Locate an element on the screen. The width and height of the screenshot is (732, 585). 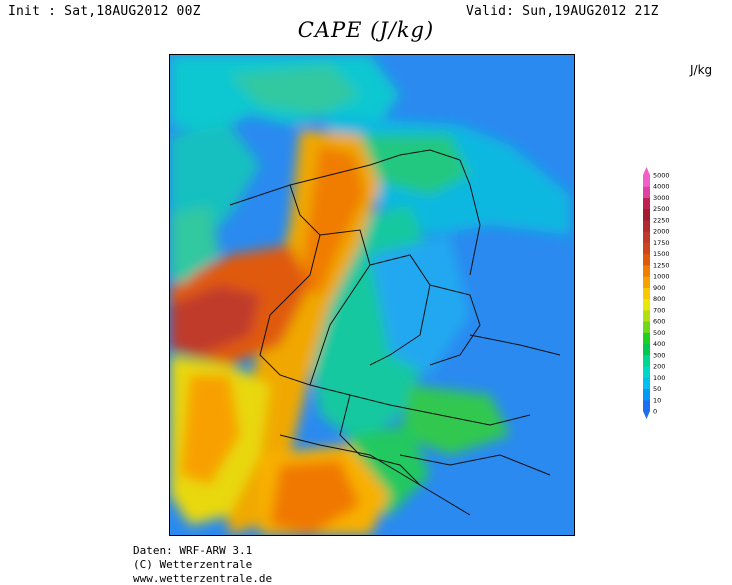
legend-tick-label: 1000 is located at coordinates (661, 277).